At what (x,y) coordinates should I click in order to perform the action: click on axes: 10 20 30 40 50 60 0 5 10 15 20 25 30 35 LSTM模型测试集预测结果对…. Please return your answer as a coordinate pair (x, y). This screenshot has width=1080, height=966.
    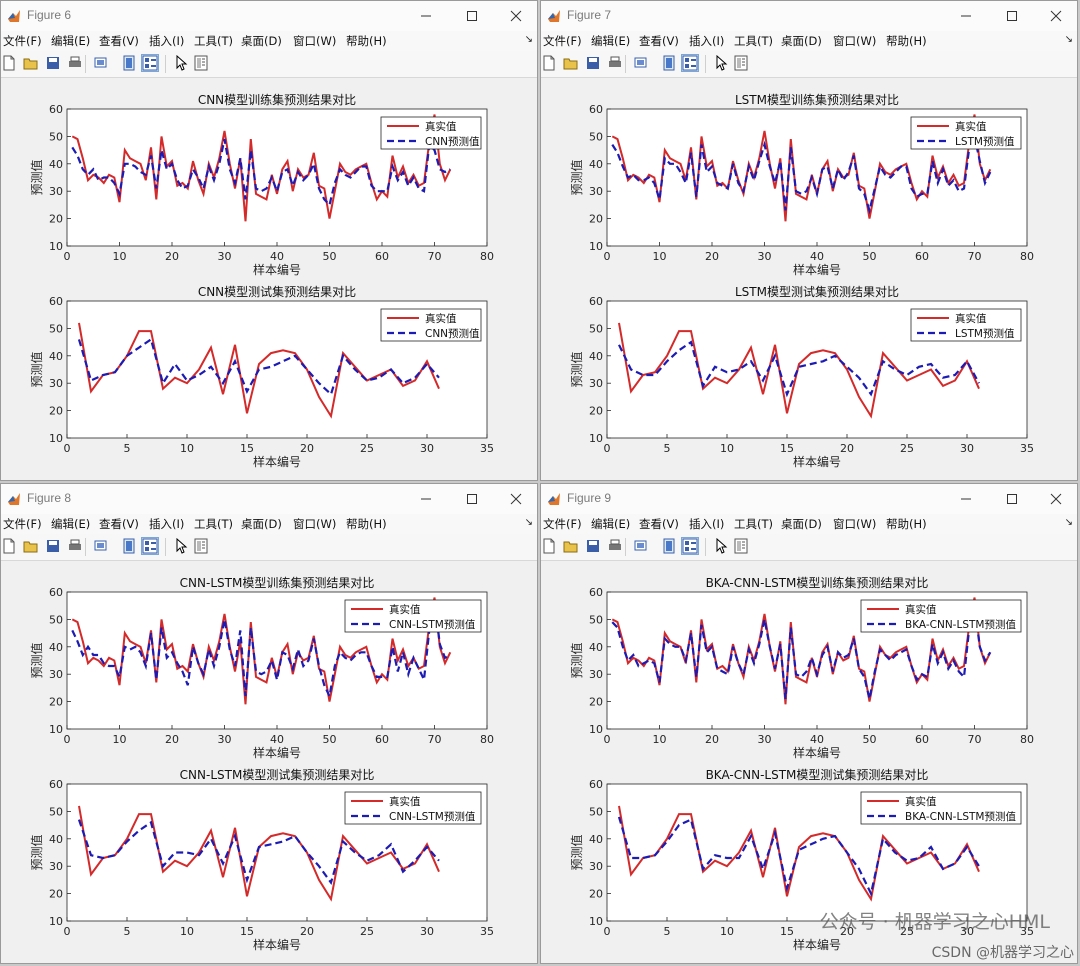
    Looking at the image, I should click on (801, 376).